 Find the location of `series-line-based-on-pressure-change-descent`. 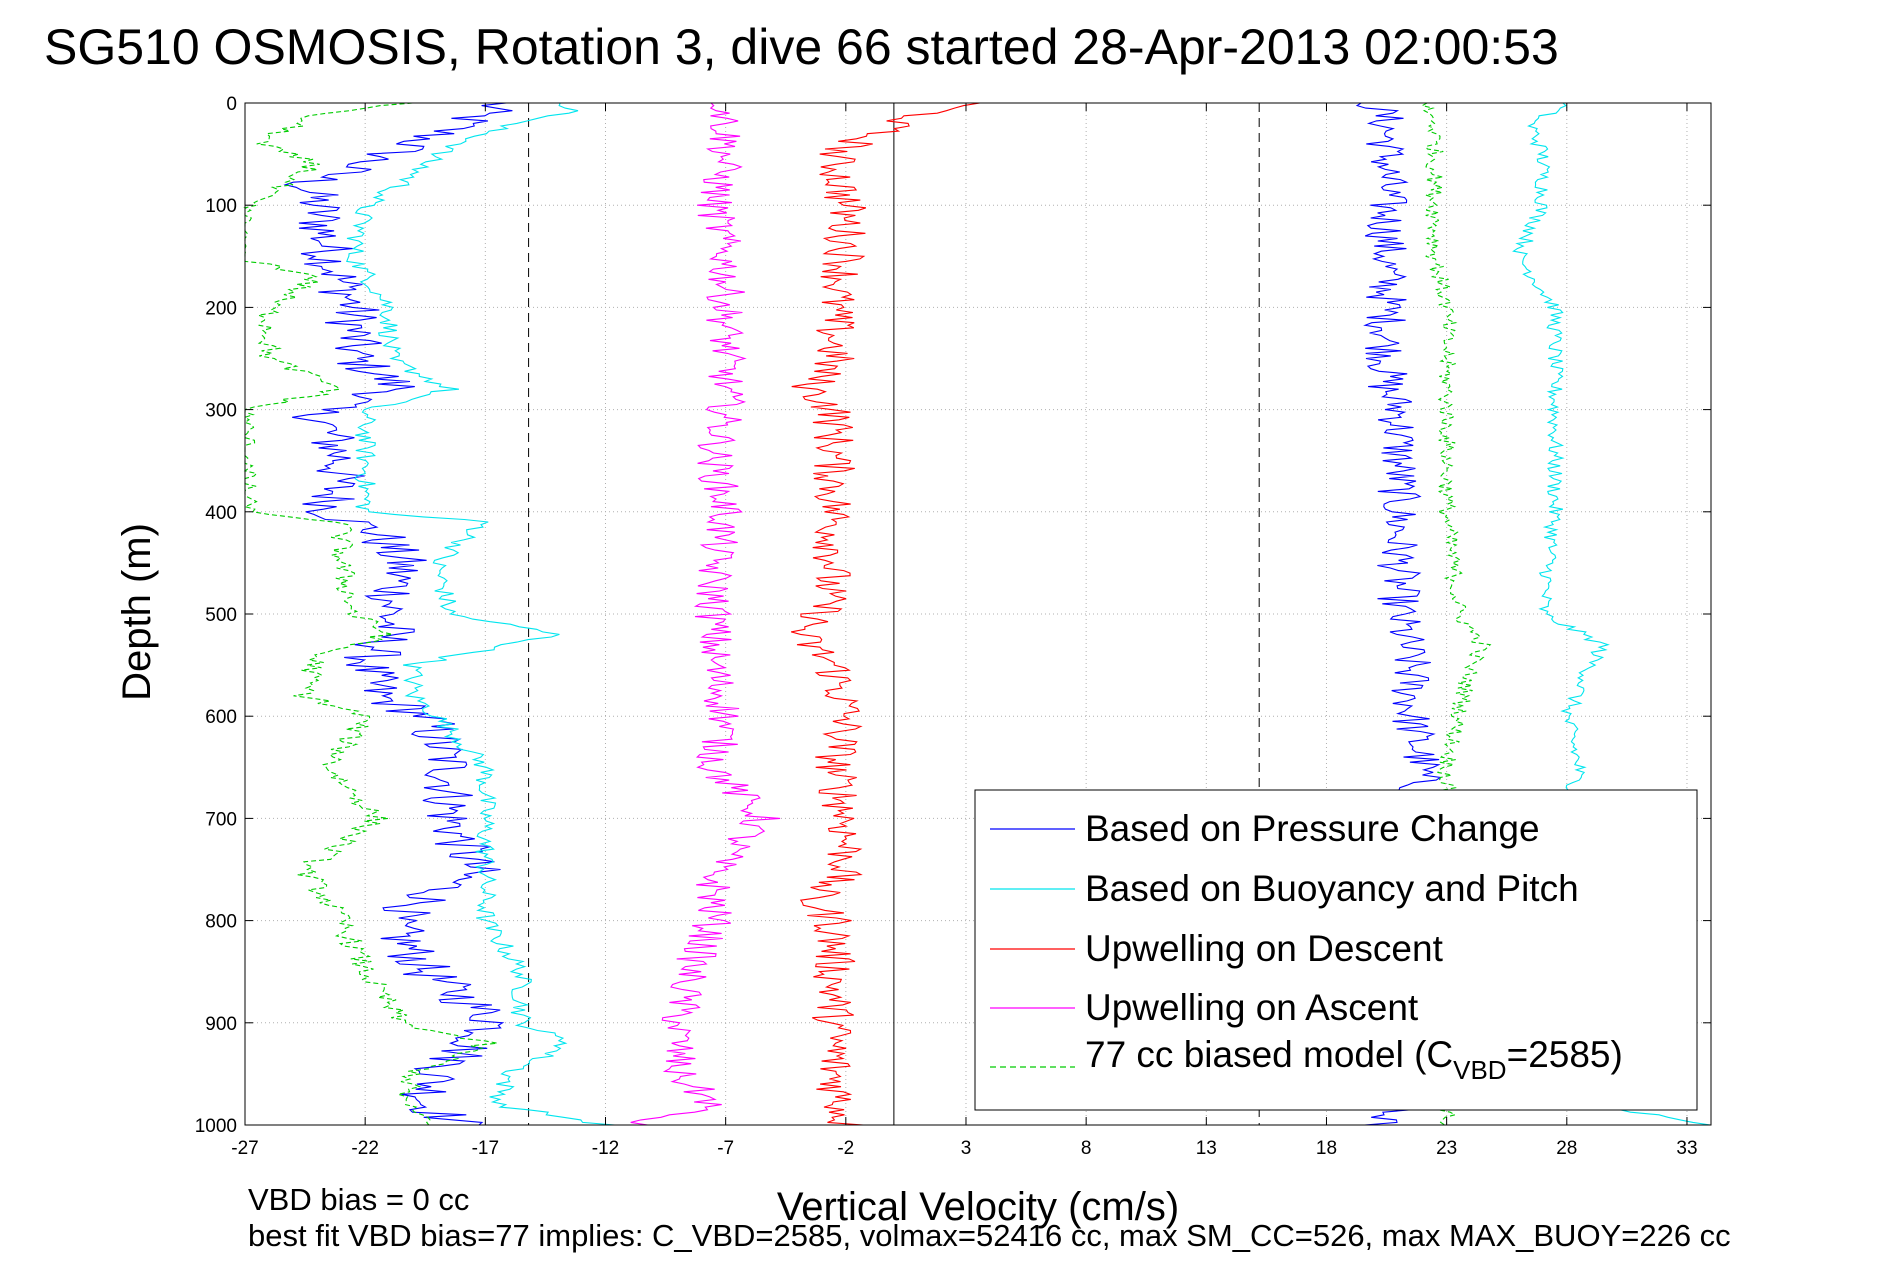

series-line-based-on-pressure-change-descent is located at coordinates (398, 614).